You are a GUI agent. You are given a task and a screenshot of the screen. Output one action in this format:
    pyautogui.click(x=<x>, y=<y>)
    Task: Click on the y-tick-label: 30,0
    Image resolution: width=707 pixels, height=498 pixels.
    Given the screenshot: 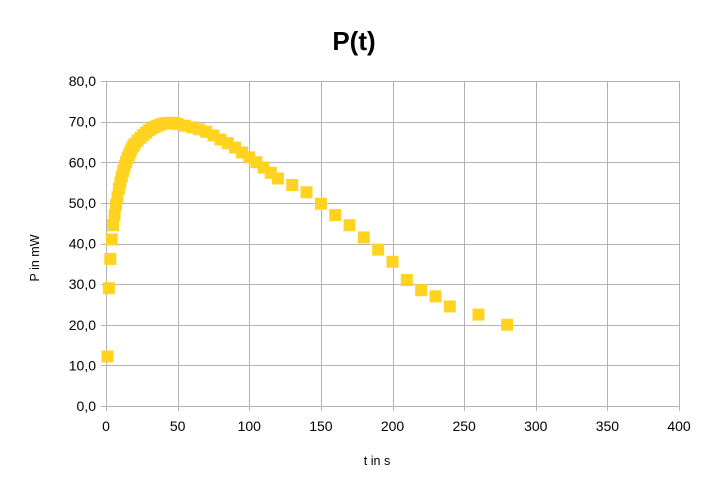 What is the action you would take?
    pyautogui.click(x=82, y=284)
    